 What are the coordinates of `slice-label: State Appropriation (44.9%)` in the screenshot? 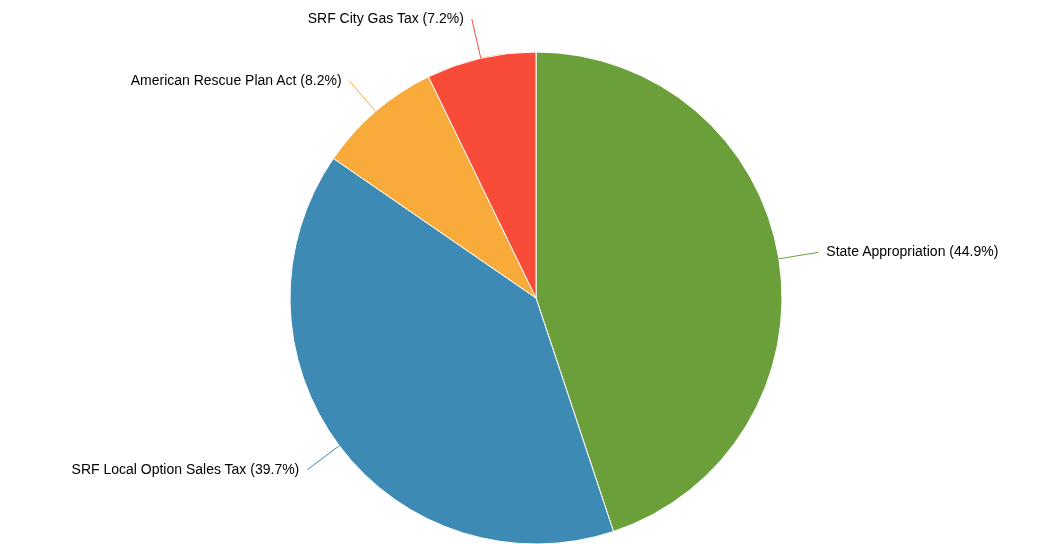 It's located at (912, 251).